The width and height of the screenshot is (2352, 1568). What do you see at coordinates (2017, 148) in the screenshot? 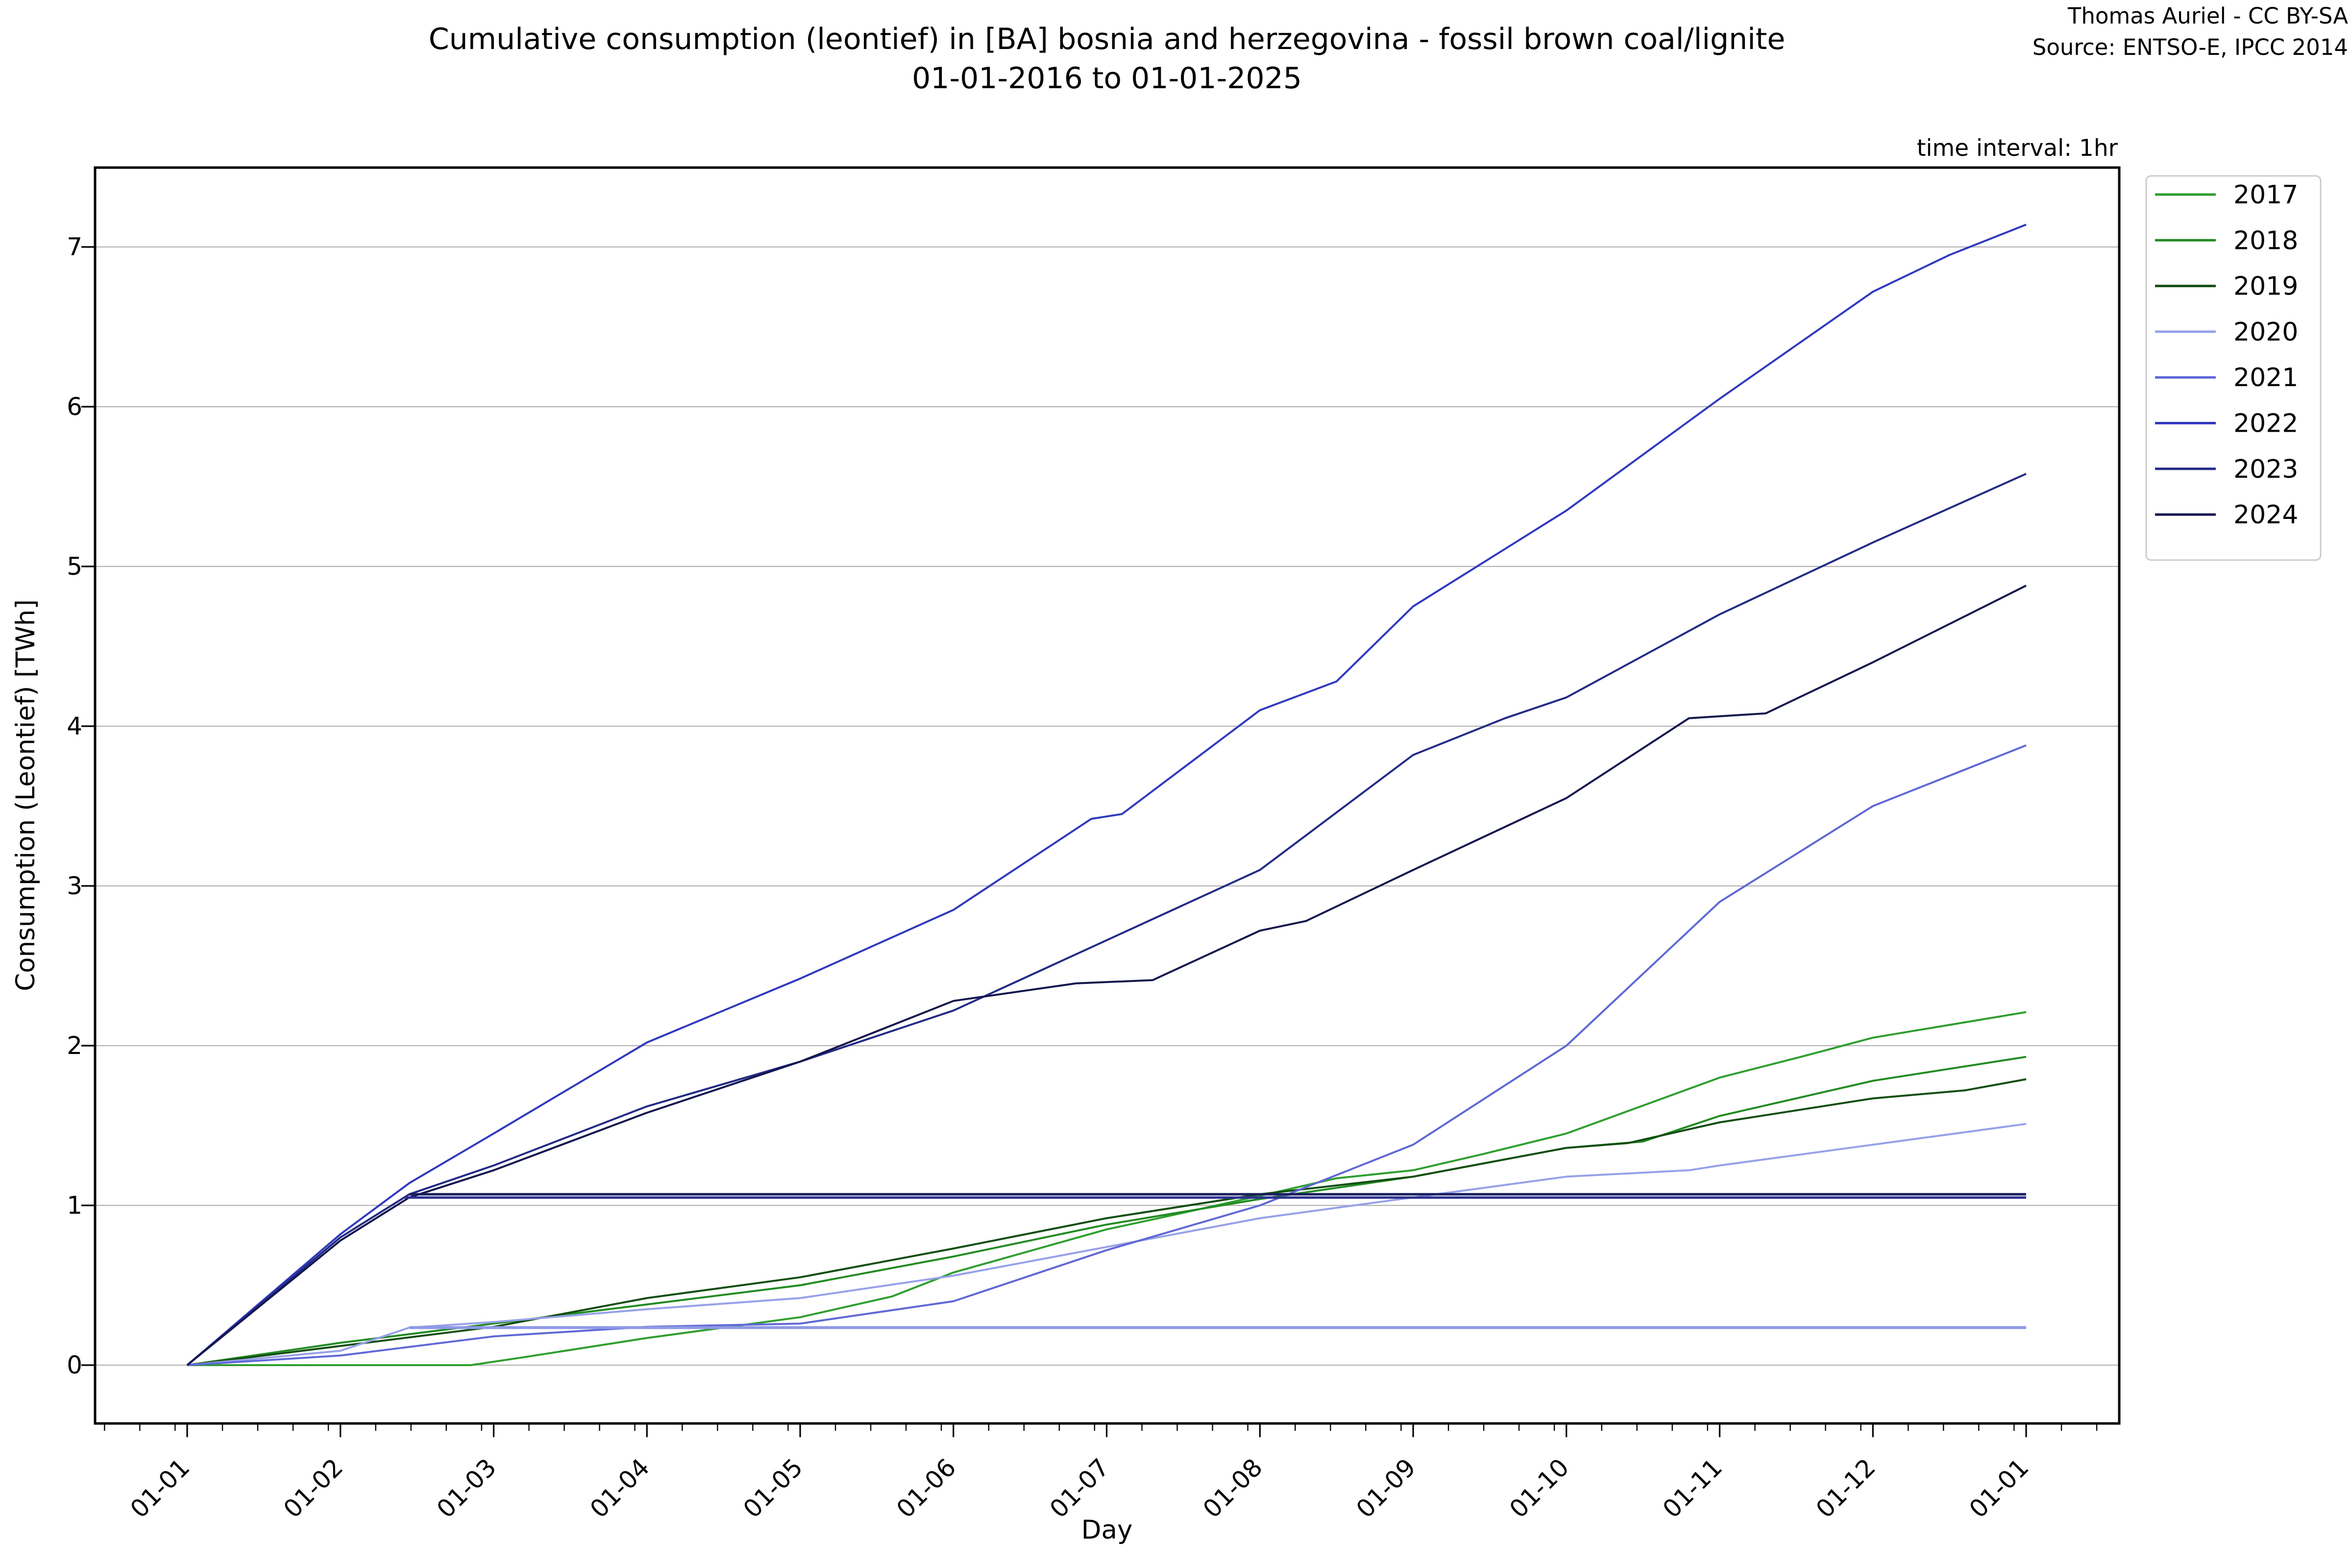
I see `time-interval-note: time interval: 1hr` at bounding box center [2017, 148].